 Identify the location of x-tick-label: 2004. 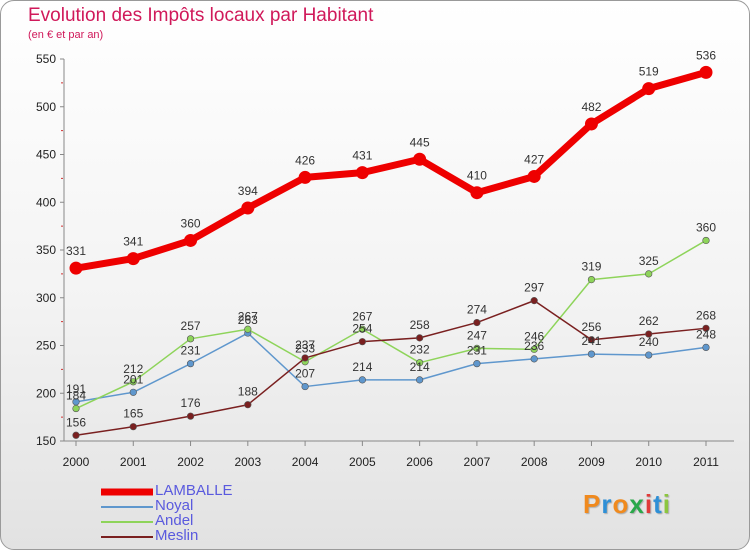
(305, 462).